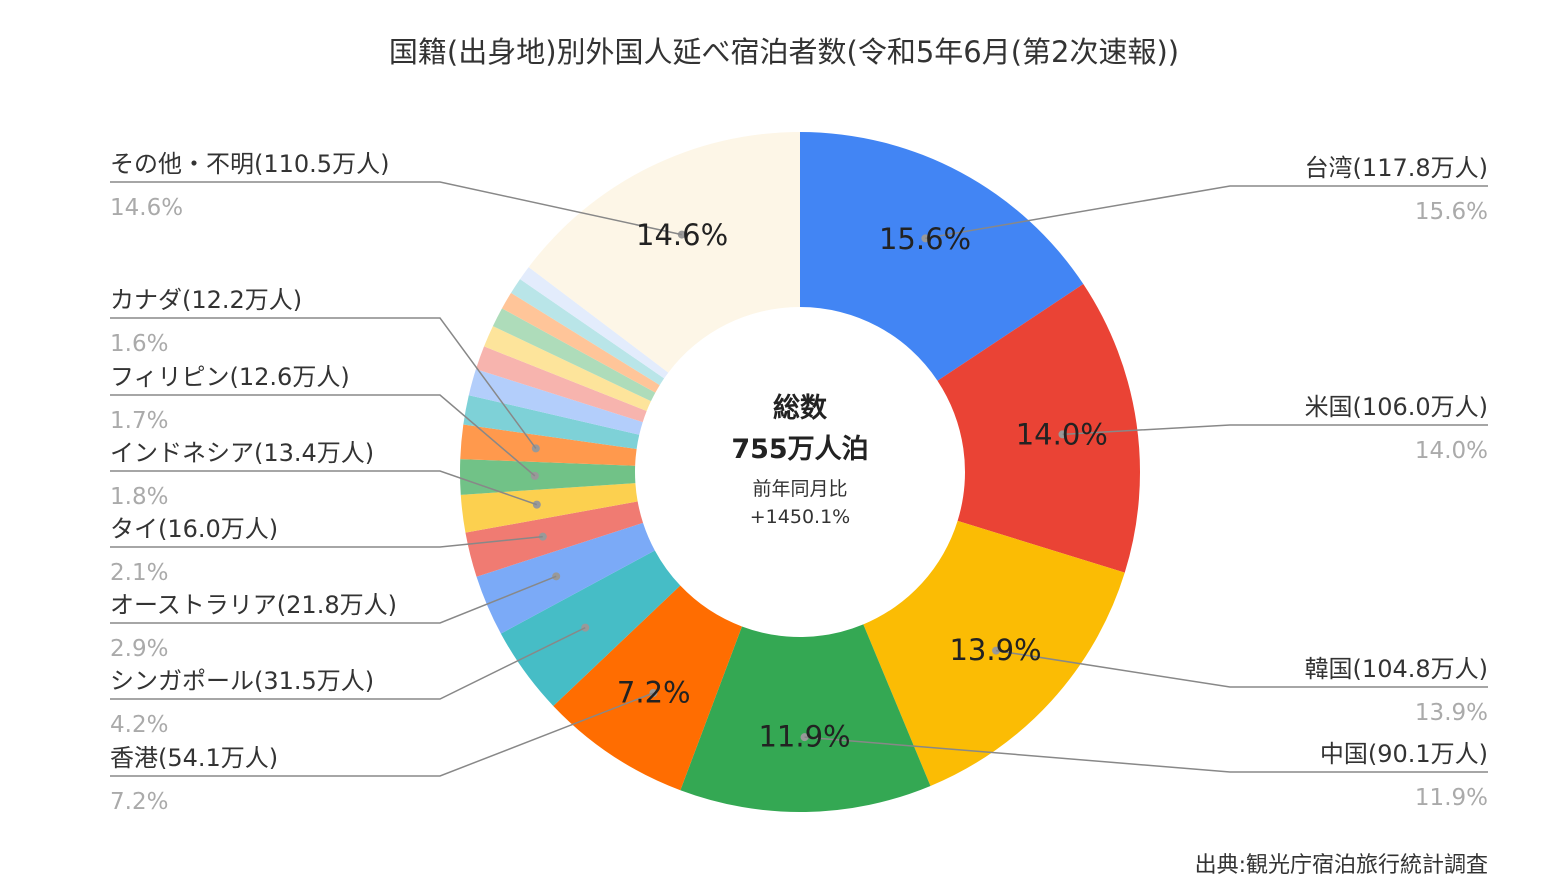  I want to click on donut-hole, so click(800, 472).